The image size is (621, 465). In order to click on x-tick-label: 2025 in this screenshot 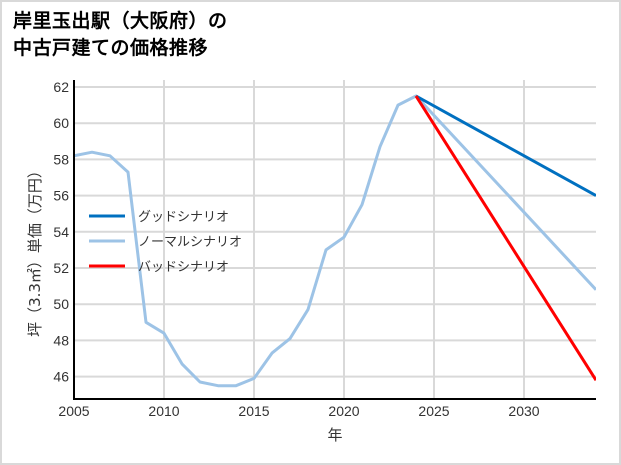, I will do `click(433, 411)`.